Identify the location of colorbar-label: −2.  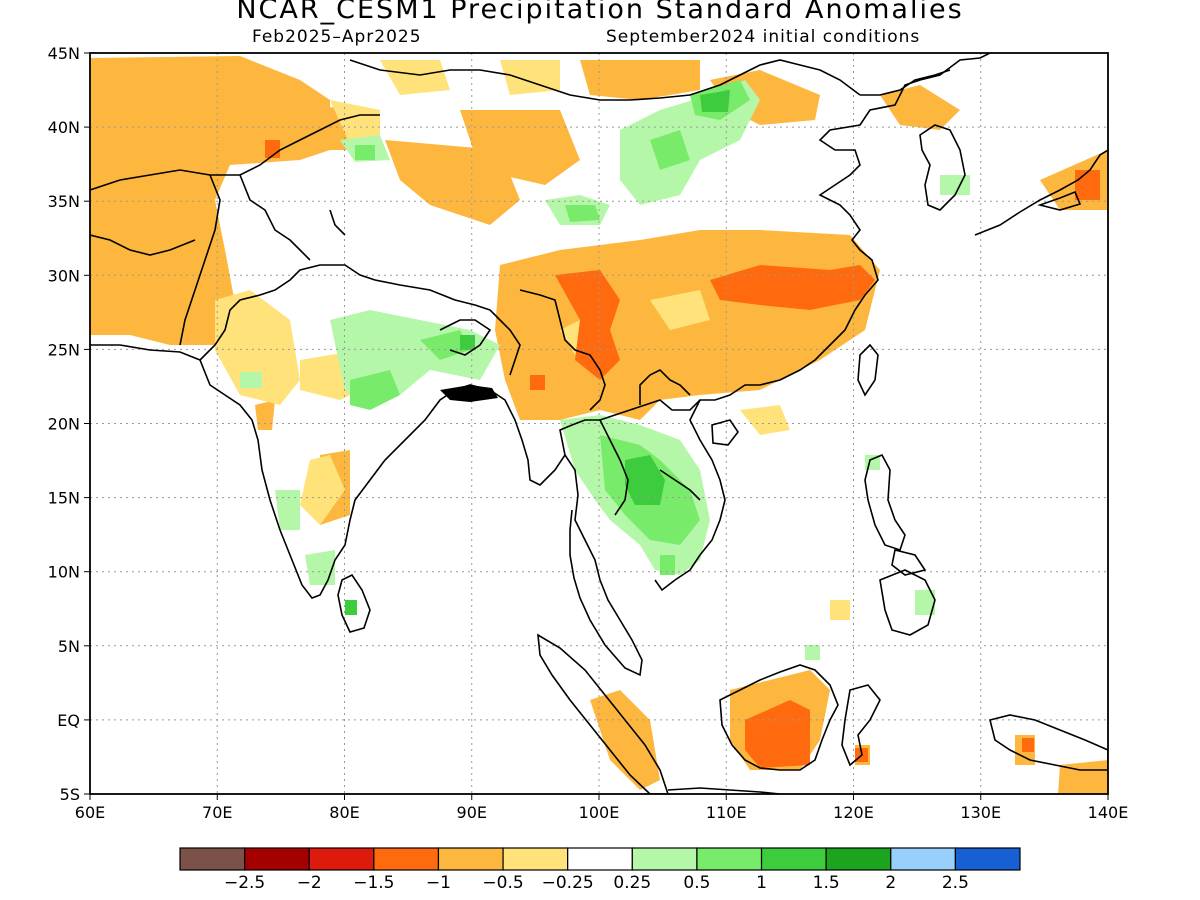
(309, 883).